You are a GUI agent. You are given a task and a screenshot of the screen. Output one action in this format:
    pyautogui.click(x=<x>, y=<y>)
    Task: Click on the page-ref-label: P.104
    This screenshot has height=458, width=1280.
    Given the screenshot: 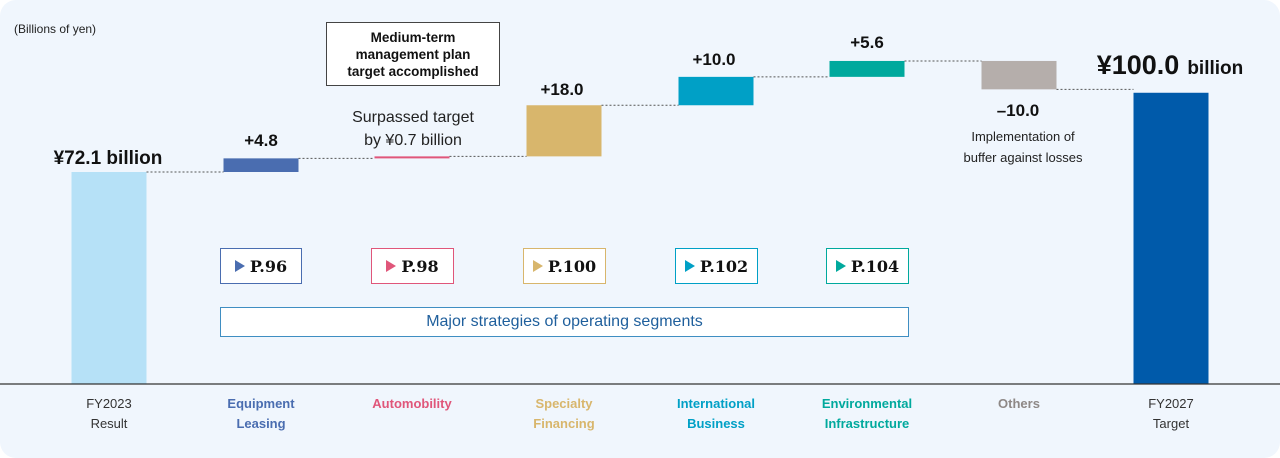 What is the action you would take?
    pyautogui.click(x=875, y=266)
    